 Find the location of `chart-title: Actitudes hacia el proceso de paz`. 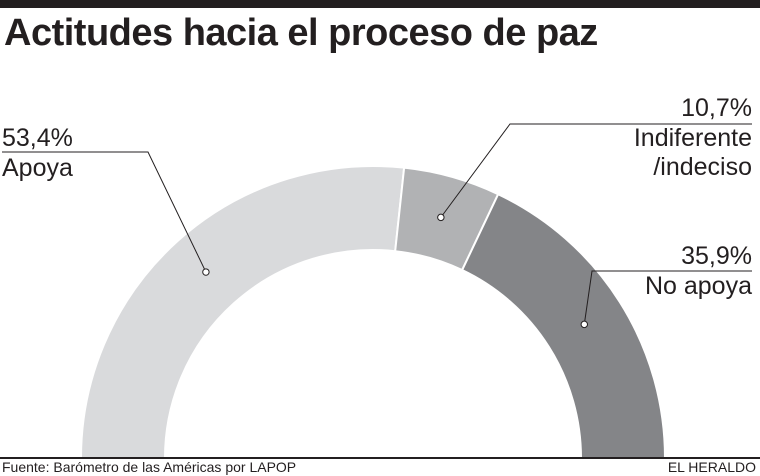

chart-title: Actitudes hacia el proceso de paz is located at coordinates (301, 33).